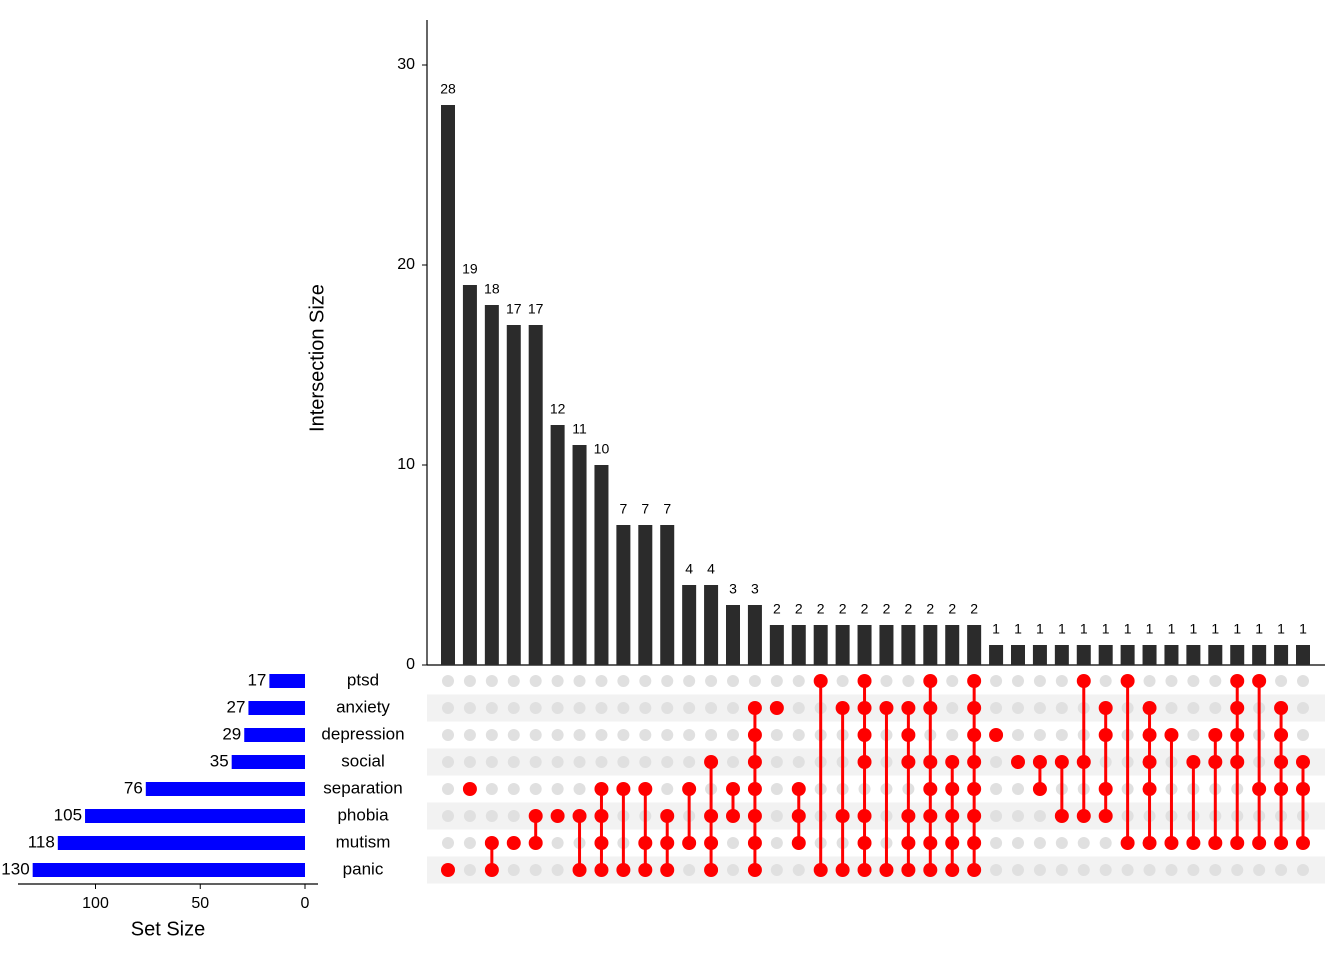 This screenshot has height=965, width=1344. What do you see at coordinates (168, 929) in the screenshot?
I see `x-axis-title: Set Size` at bounding box center [168, 929].